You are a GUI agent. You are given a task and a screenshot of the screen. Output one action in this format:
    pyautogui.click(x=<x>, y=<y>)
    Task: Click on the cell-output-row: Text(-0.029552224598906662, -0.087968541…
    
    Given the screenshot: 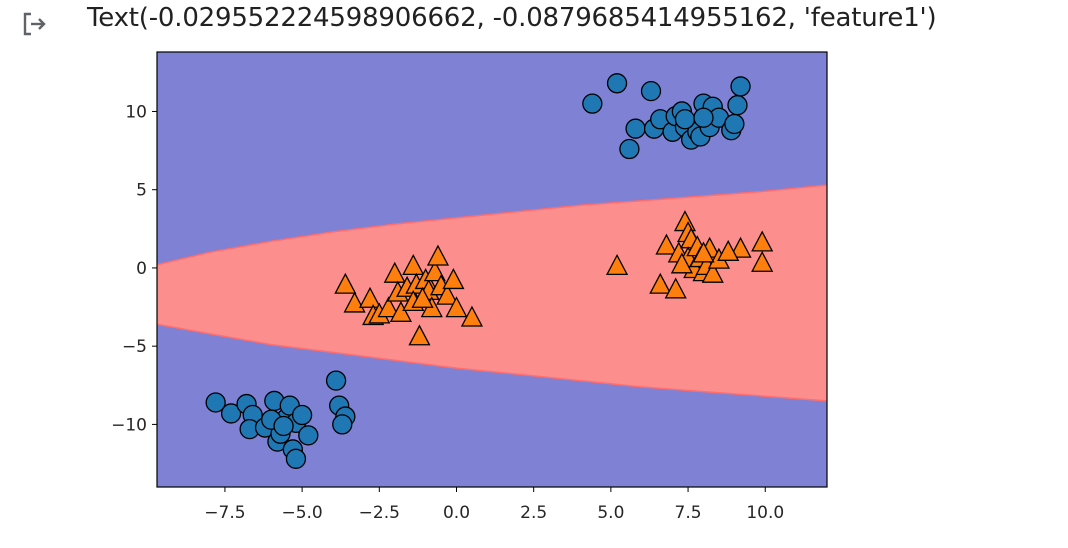 What is the action you would take?
    pyautogui.click(x=534, y=22)
    